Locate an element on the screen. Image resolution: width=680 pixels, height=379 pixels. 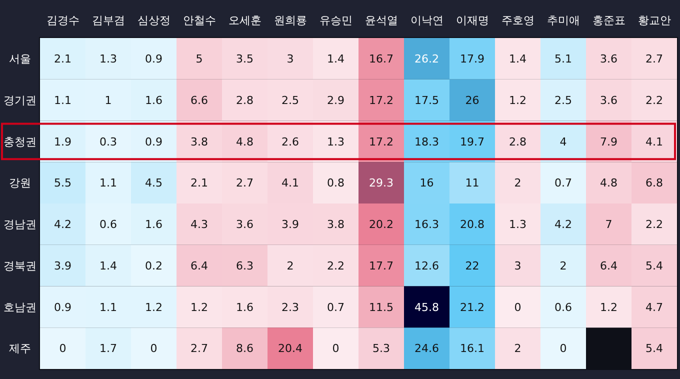
data-label: 17.7 is located at coordinates (381, 265).